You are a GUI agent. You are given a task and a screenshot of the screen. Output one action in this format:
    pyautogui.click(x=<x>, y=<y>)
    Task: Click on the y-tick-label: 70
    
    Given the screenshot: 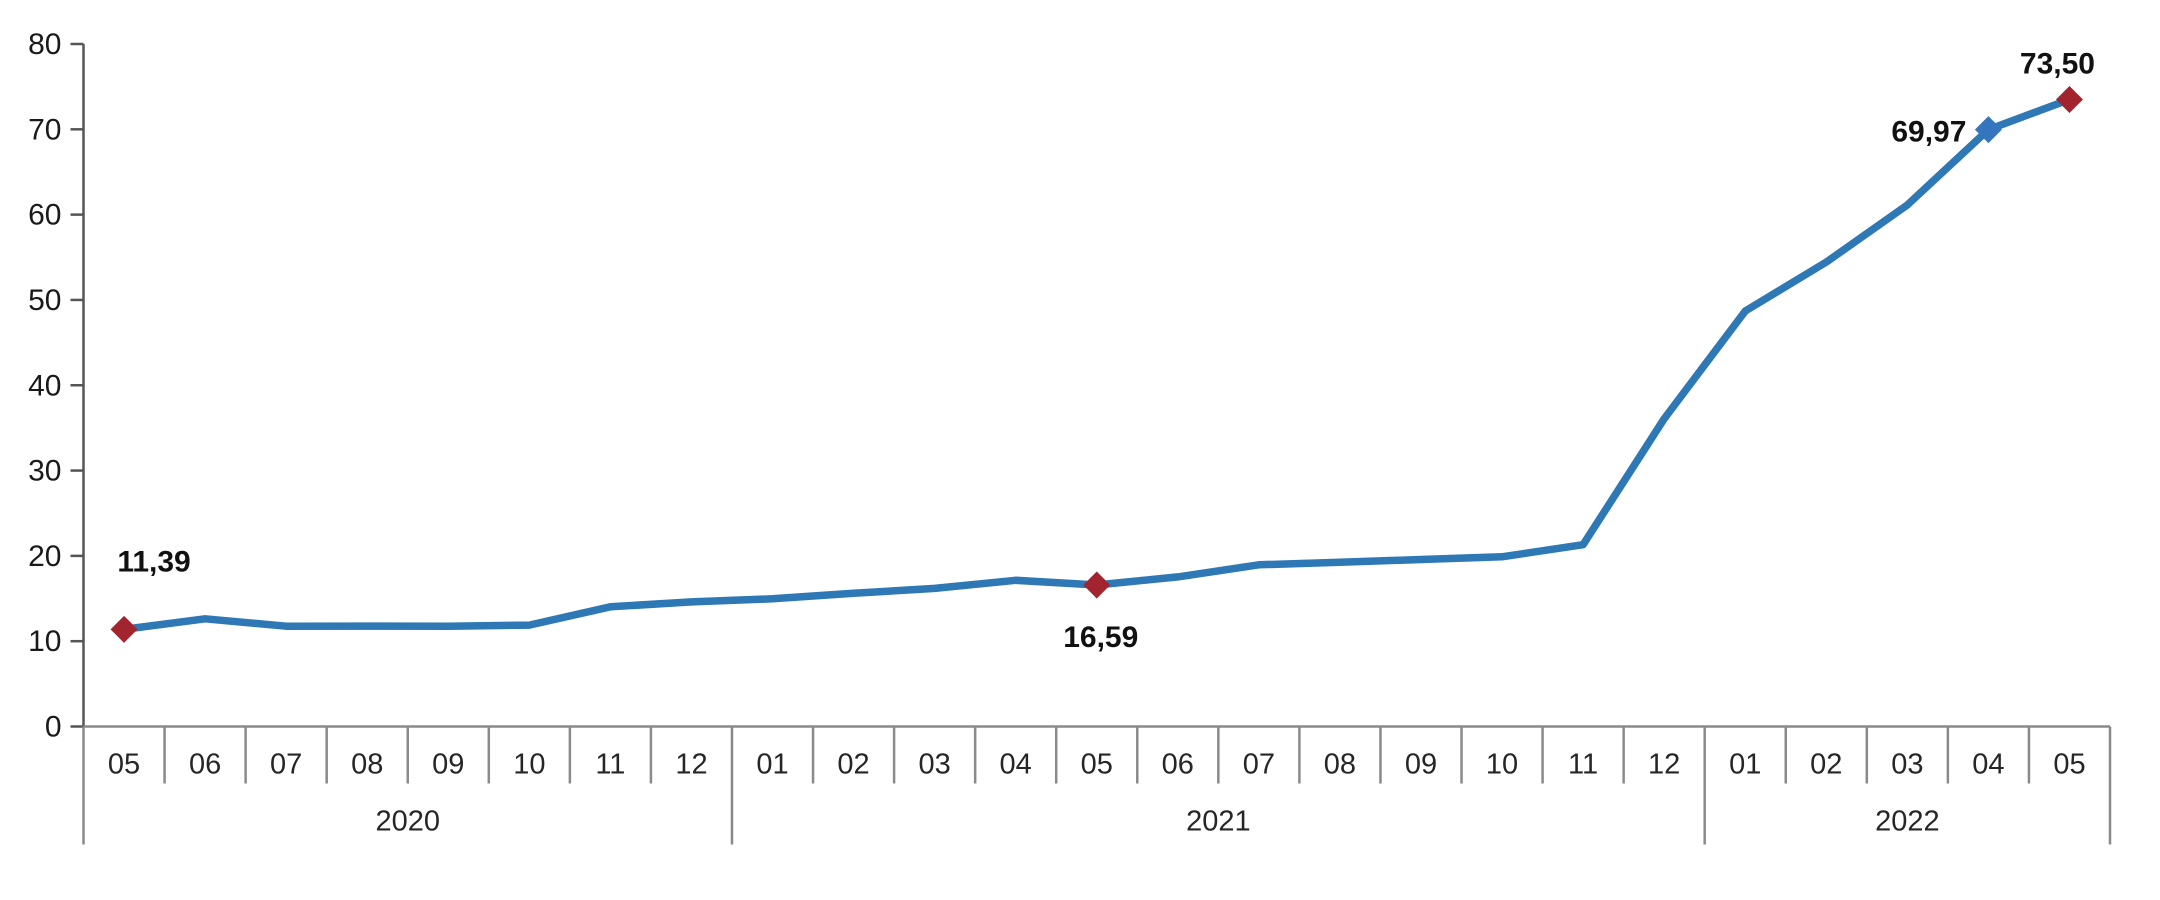 What is the action you would take?
    pyautogui.click(x=44, y=129)
    